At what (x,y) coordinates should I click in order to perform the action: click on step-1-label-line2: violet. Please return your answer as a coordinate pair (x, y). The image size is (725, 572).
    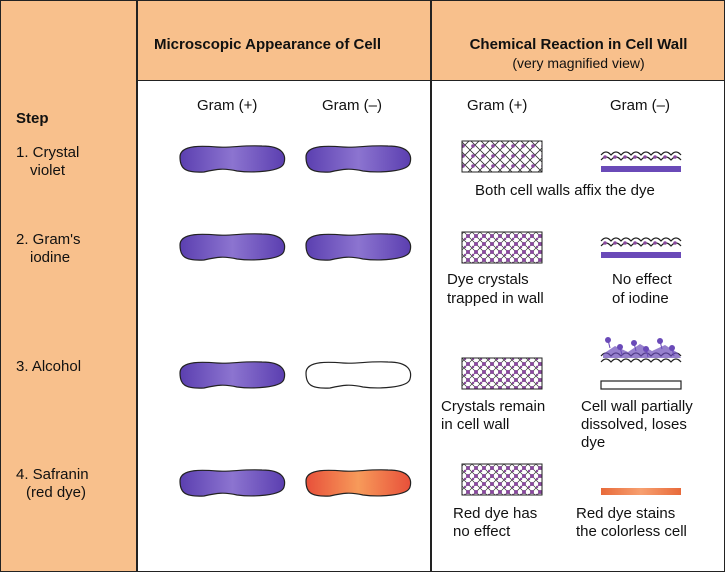
    Looking at the image, I should click on (48, 170).